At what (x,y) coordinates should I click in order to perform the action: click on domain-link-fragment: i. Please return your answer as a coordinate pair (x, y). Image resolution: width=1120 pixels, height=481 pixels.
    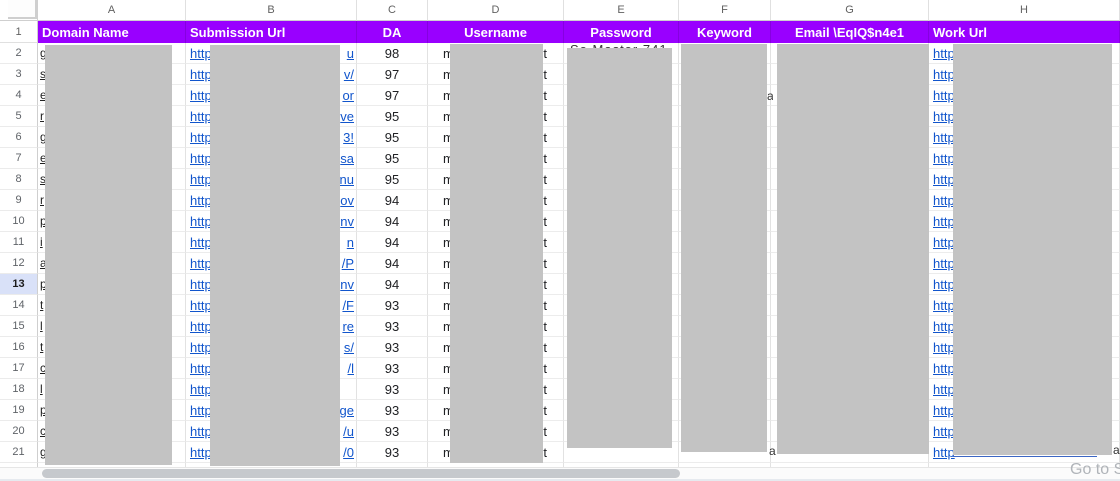
    Looking at the image, I should click on (41, 242).